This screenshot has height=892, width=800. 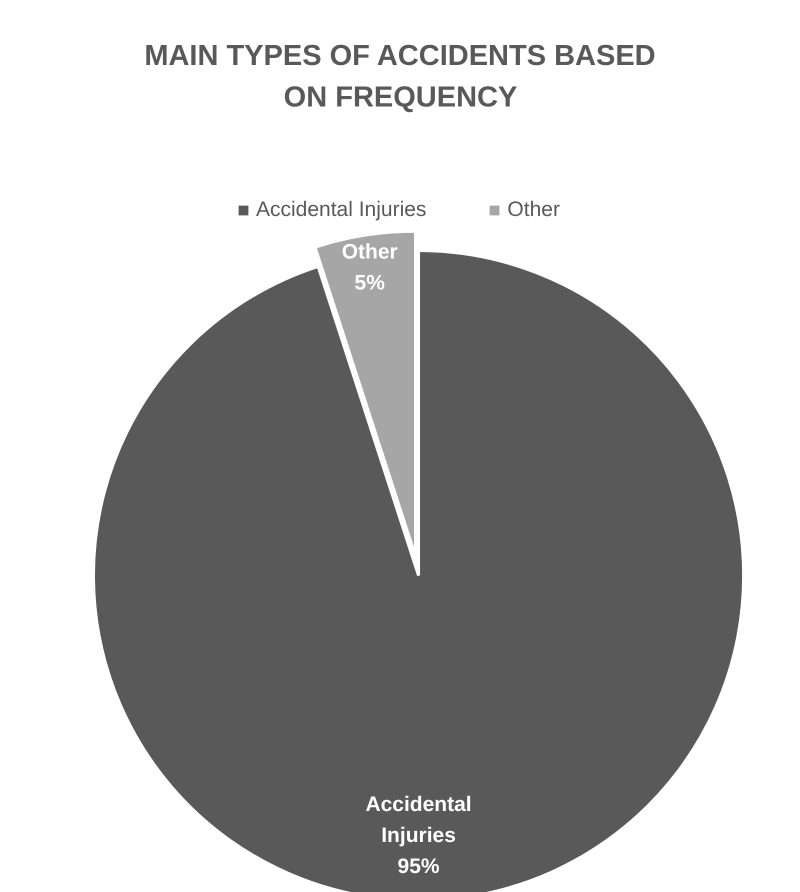 What do you see at coordinates (370, 282) in the screenshot?
I see `data-label: 5%` at bounding box center [370, 282].